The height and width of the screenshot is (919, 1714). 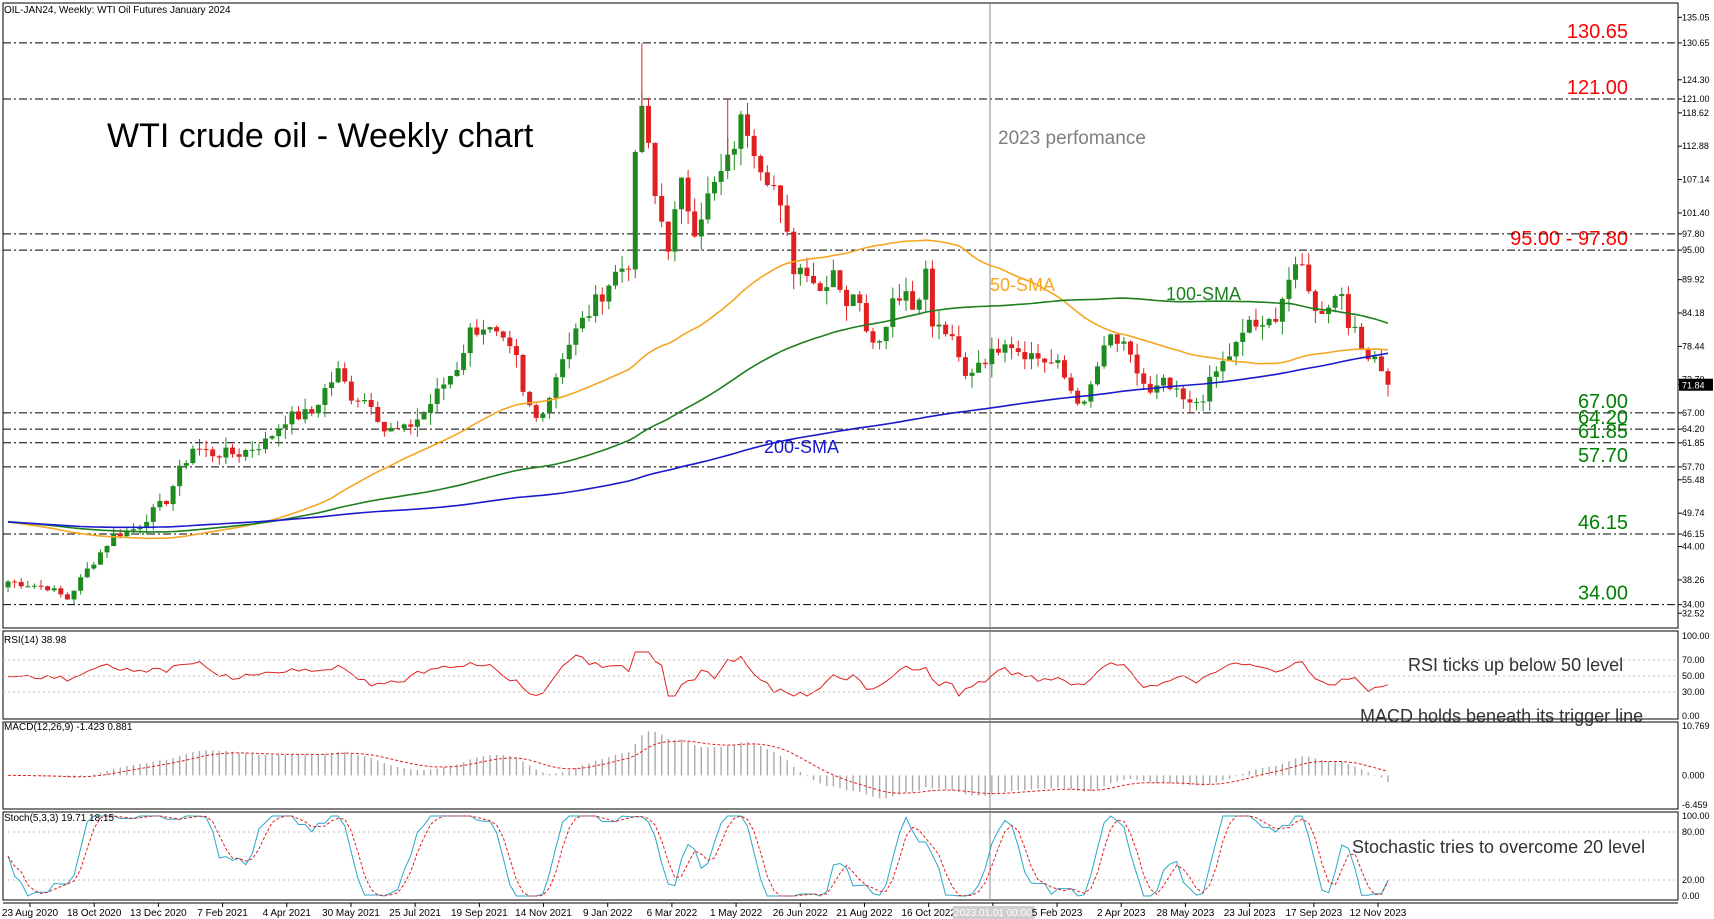 I want to click on stoch-tick-label: 0.00, so click(x=1691, y=896).